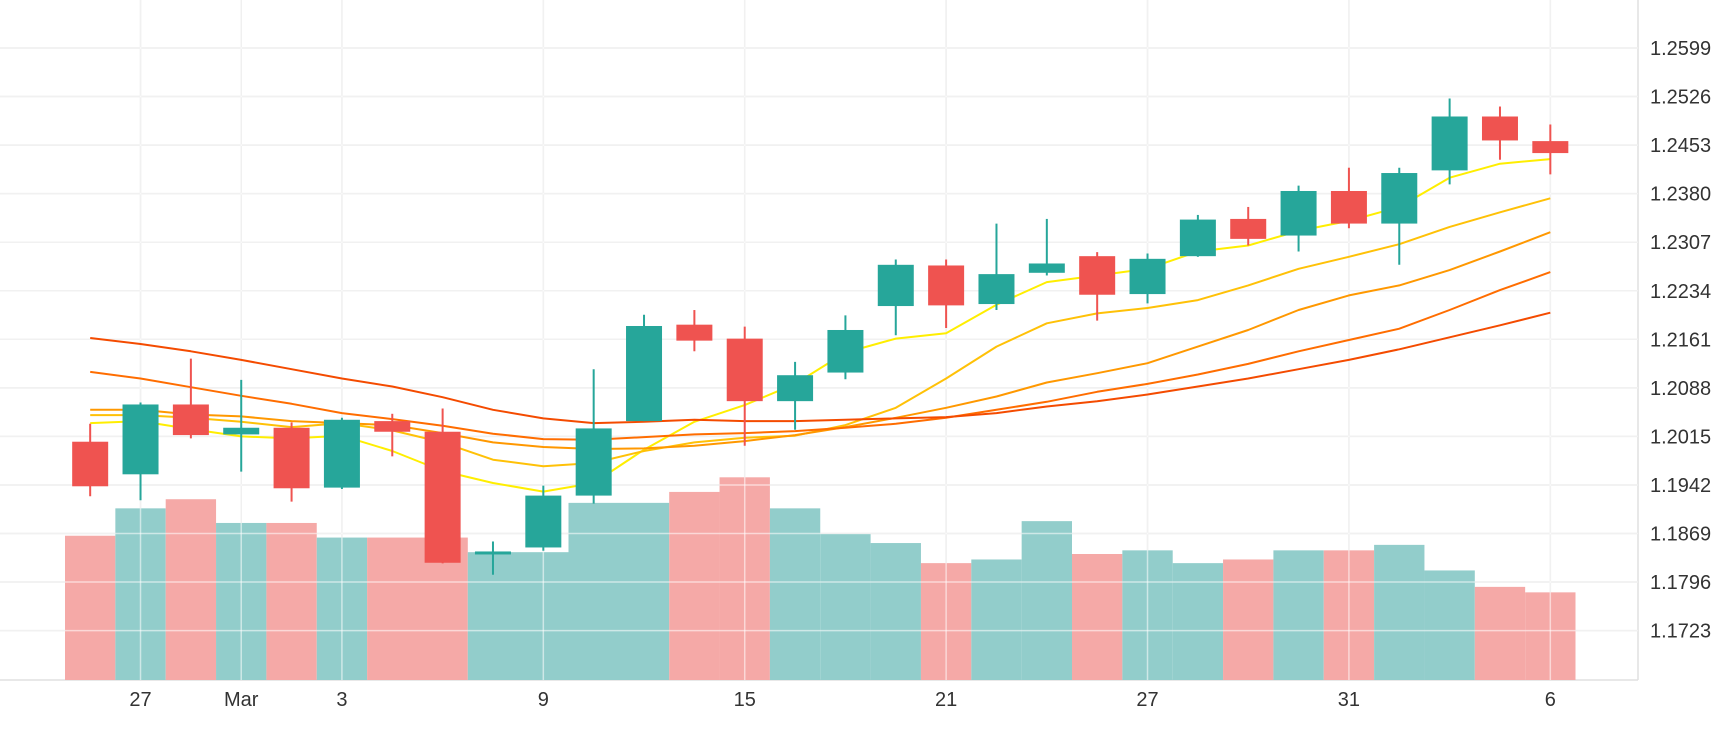 Image resolution: width=1730 pixels, height=735 pixels. Describe the element at coordinates (745, 700) in the screenshot. I see `time-tick-label: 15` at that location.